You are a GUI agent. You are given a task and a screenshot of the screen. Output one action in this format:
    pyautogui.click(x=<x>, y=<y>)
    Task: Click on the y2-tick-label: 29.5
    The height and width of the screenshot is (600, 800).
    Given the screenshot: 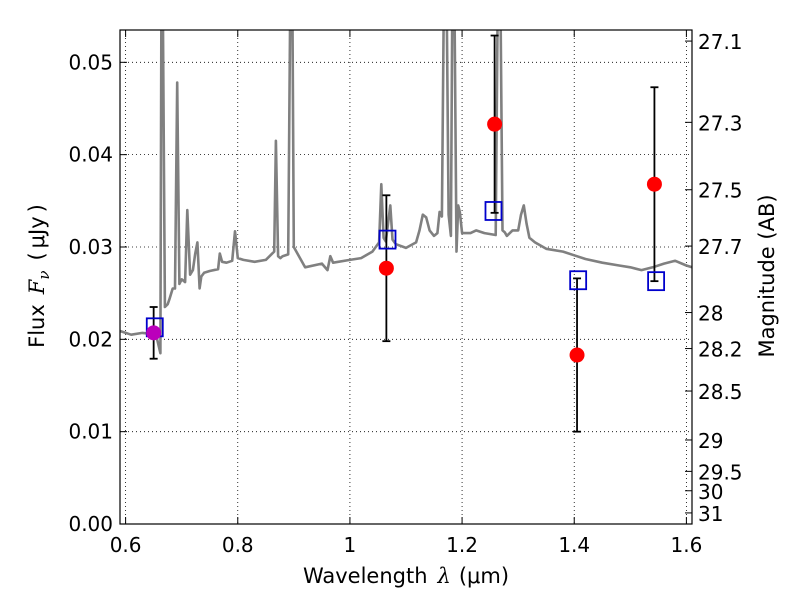 What is the action you would take?
    pyautogui.click(x=720, y=472)
    